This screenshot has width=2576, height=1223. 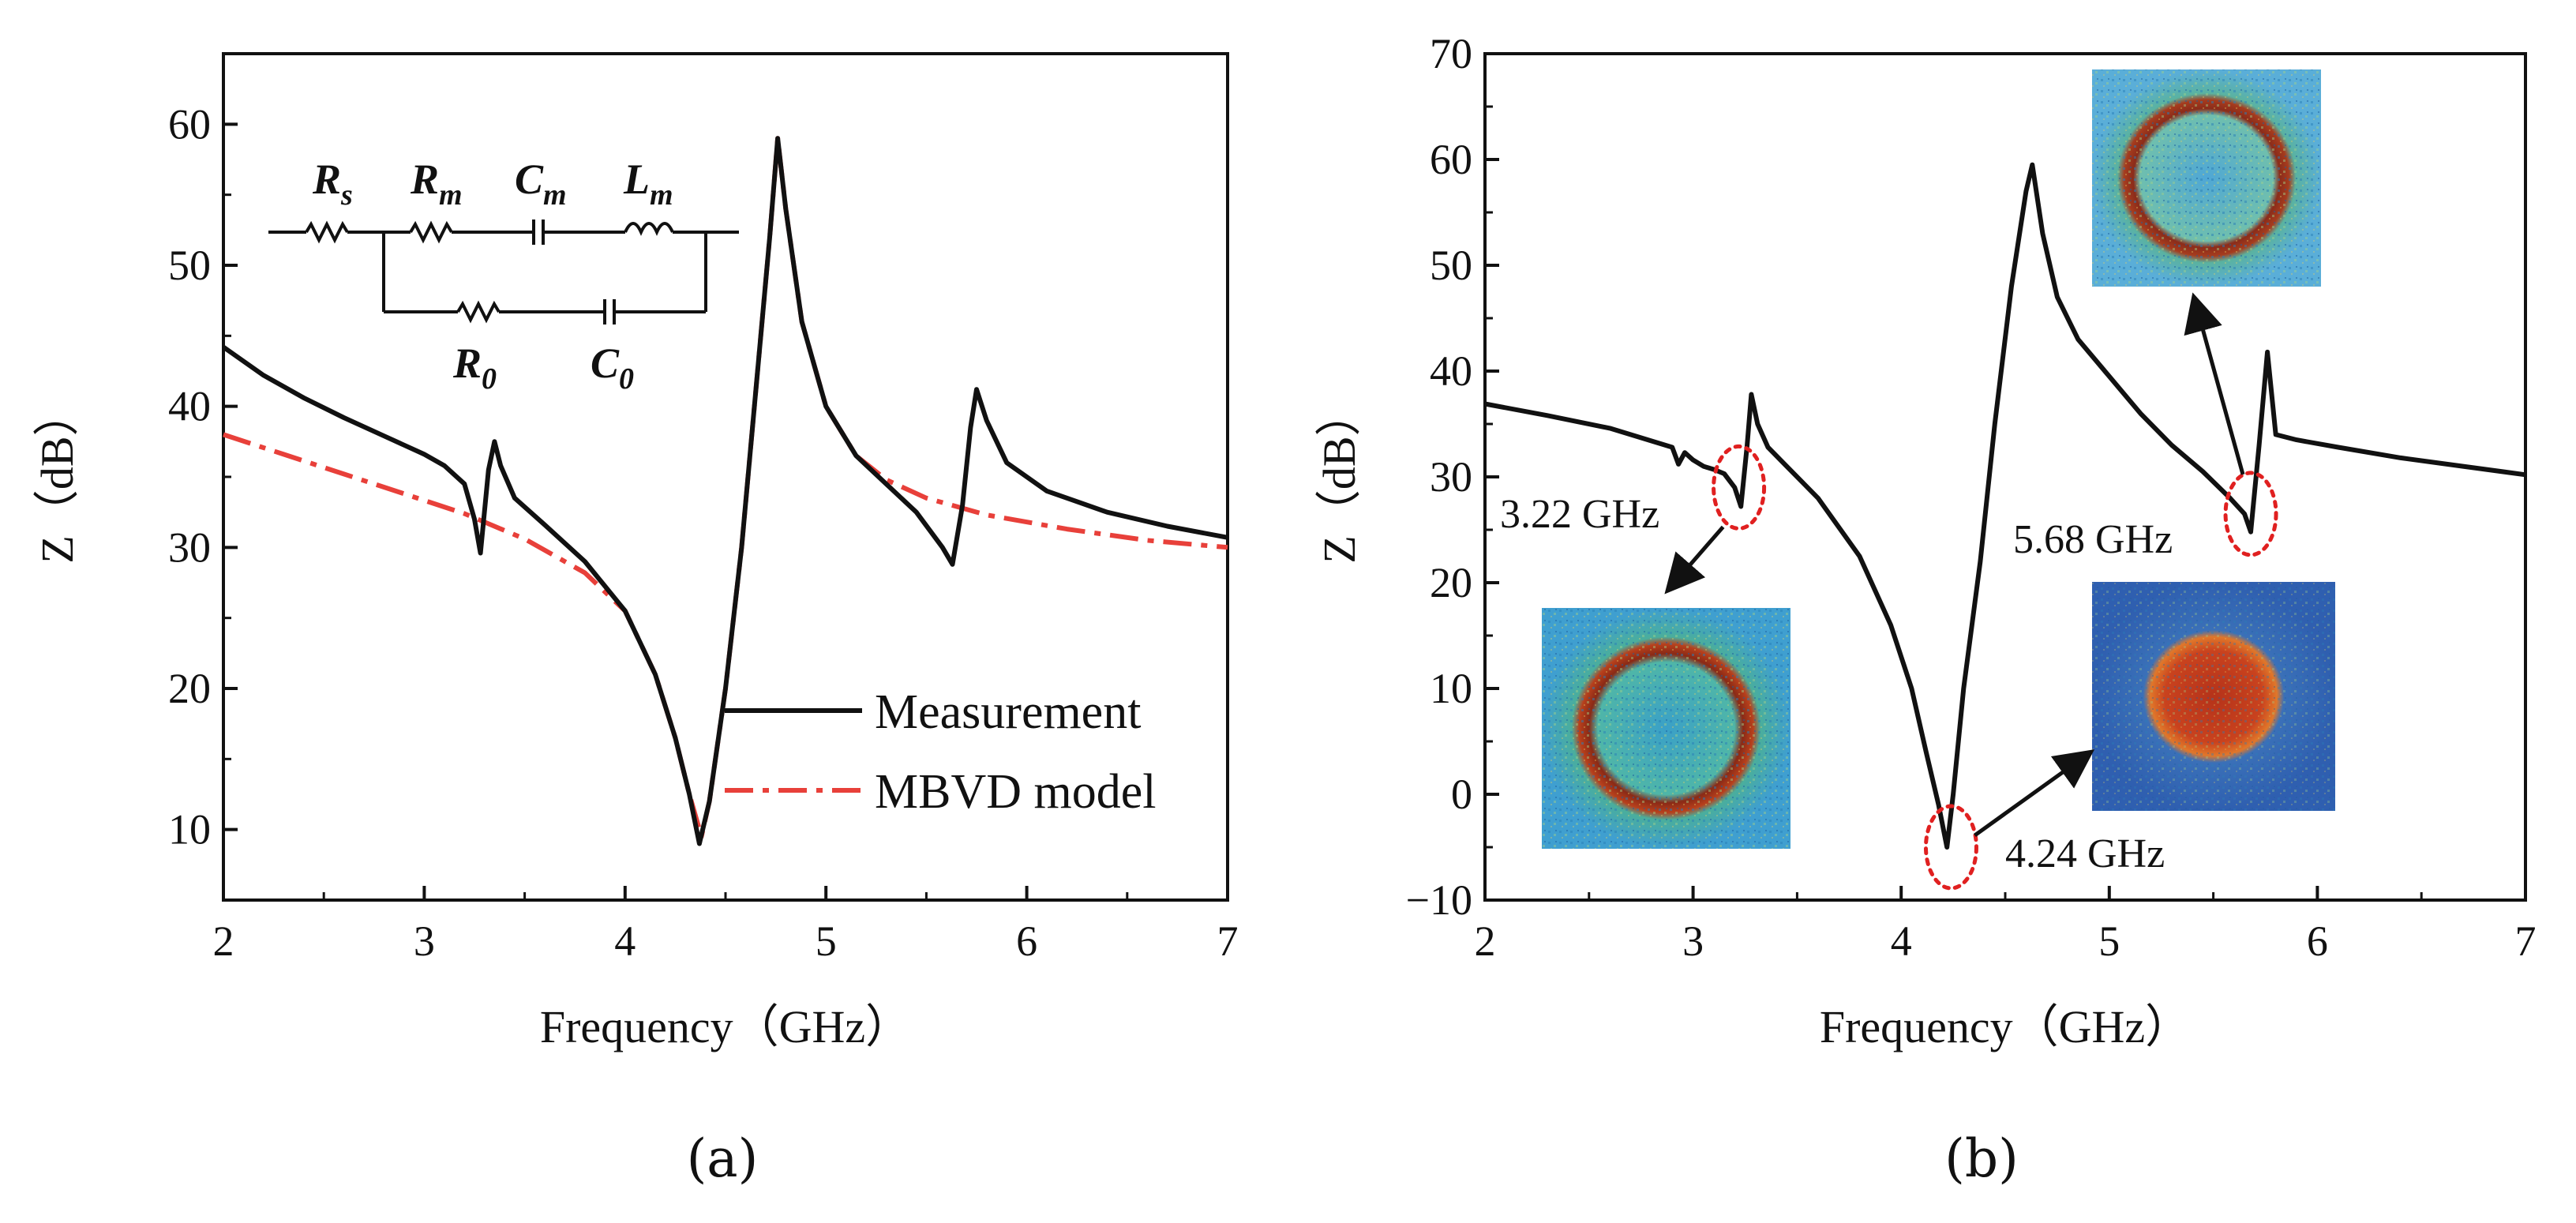 I want to click on circuit-label-lm: Lm, so click(x=648, y=184).